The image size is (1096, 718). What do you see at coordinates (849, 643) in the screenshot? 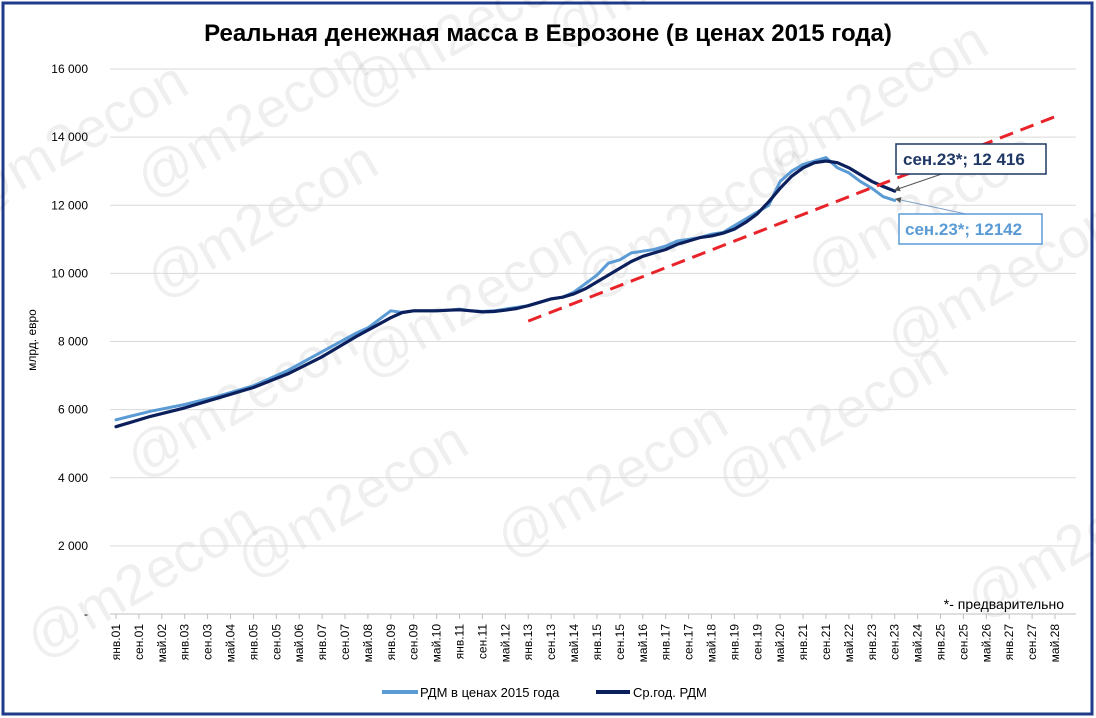
I see `x-tick-label: май.22` at bounding box center [849, 643].